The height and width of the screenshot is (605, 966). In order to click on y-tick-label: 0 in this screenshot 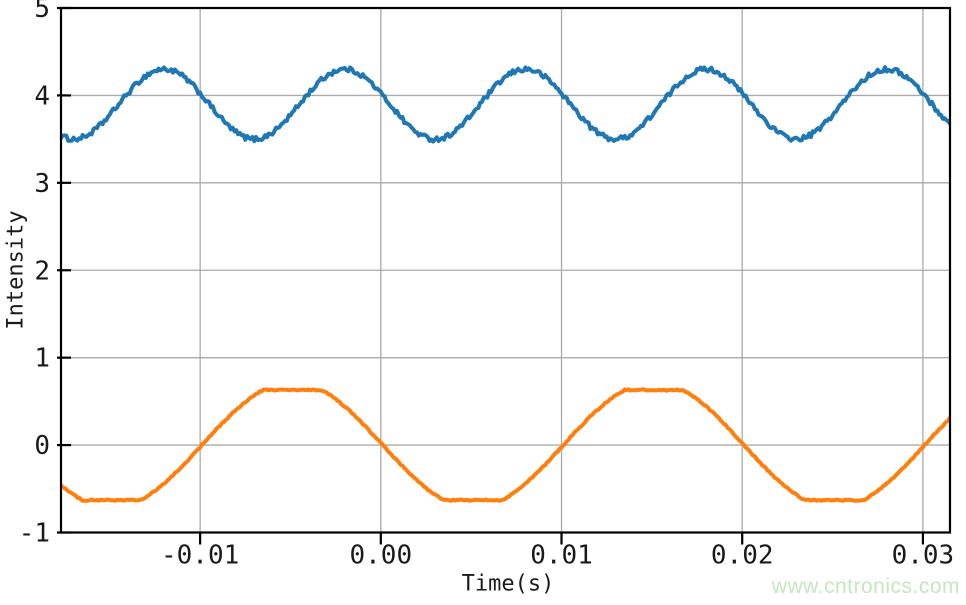, I will do `click(42, 446)`.